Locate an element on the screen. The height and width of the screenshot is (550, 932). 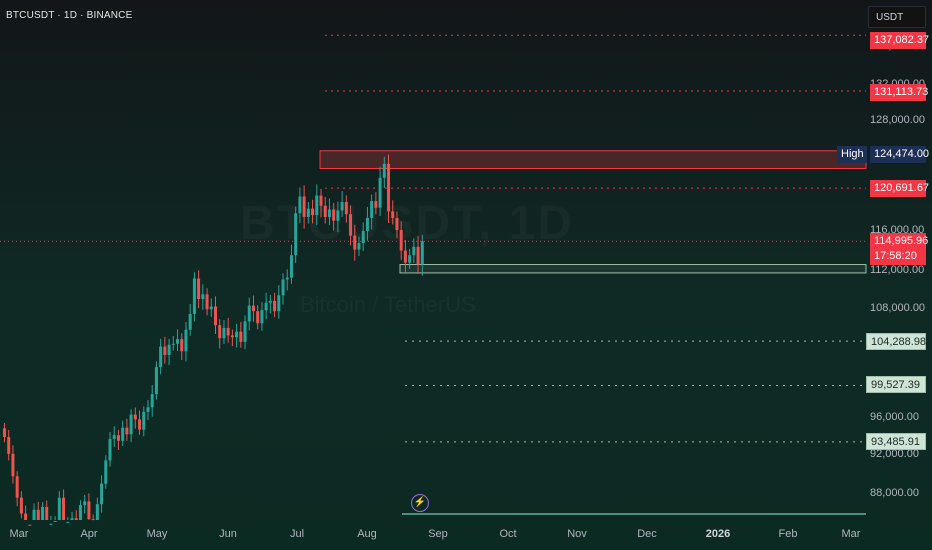
currency-selector: USDT is located at coordinates (897, 17).